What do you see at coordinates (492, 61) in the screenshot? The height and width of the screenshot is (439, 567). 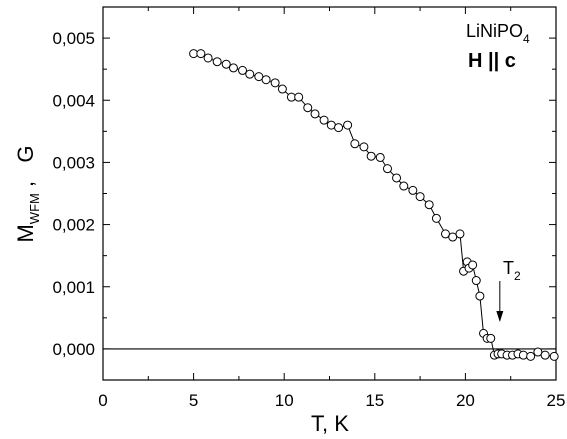 I see `field-annotation: H || c` at bounding box center [492, 61].